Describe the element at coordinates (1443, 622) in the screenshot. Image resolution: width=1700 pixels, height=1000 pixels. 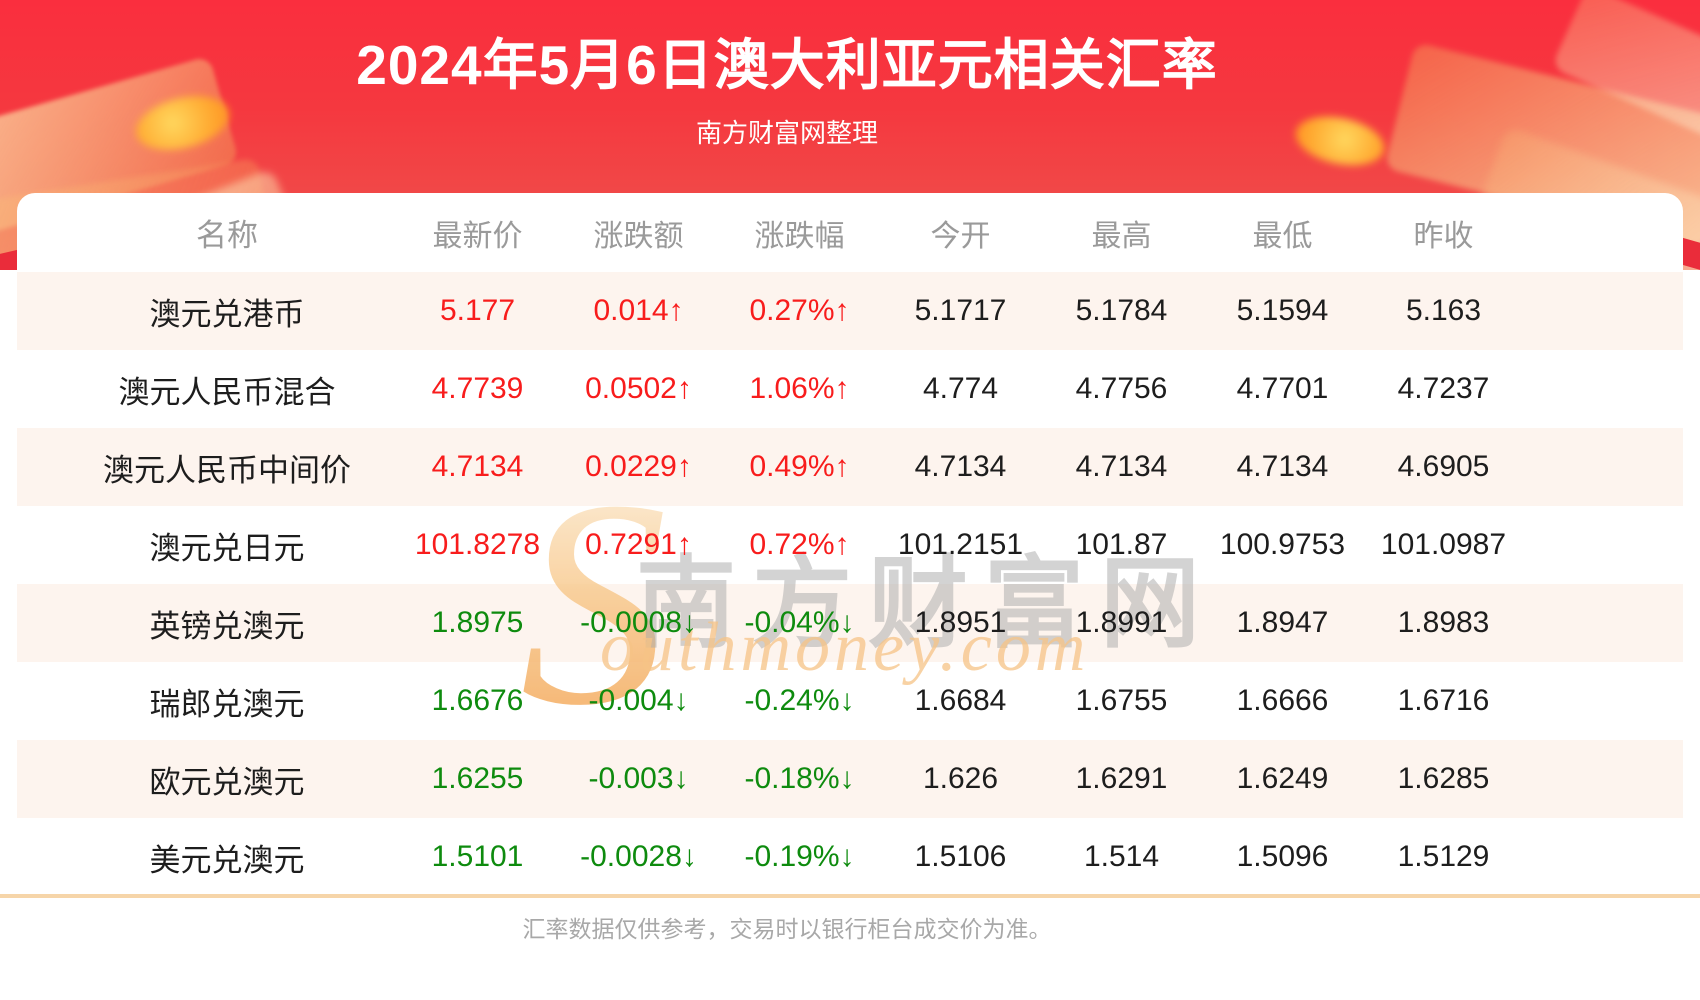
I see `cell-prev-close: 1.8983` at that location.